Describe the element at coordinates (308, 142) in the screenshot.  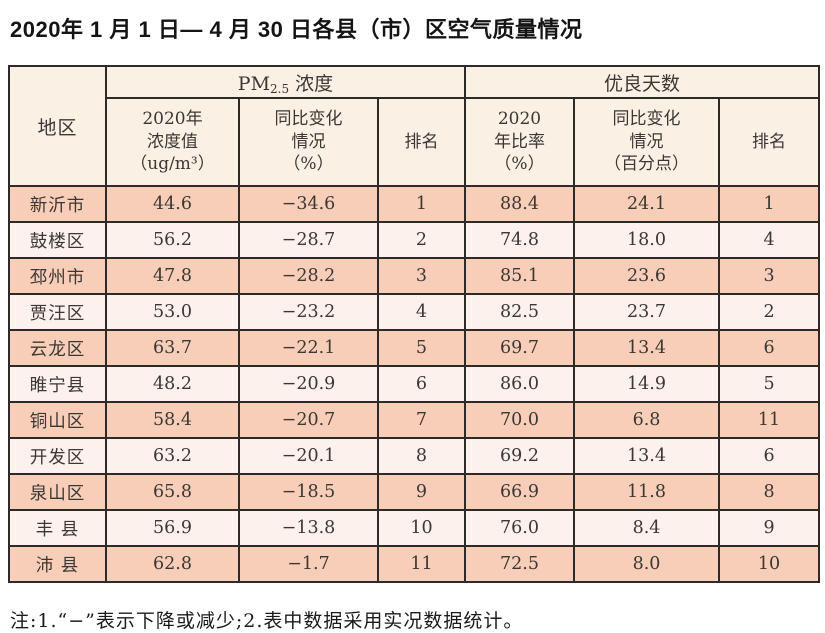
I see `column-header-pm25-change: 同比变化 情况 （%）` at that location.